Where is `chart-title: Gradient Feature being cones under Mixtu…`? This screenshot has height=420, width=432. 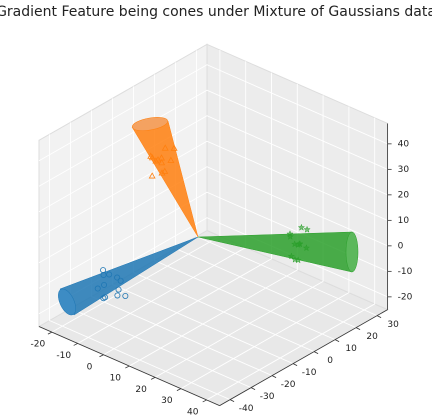
chart-title: Gradient Feature being cones under Mixtu… is located at coordinates (216, 12).